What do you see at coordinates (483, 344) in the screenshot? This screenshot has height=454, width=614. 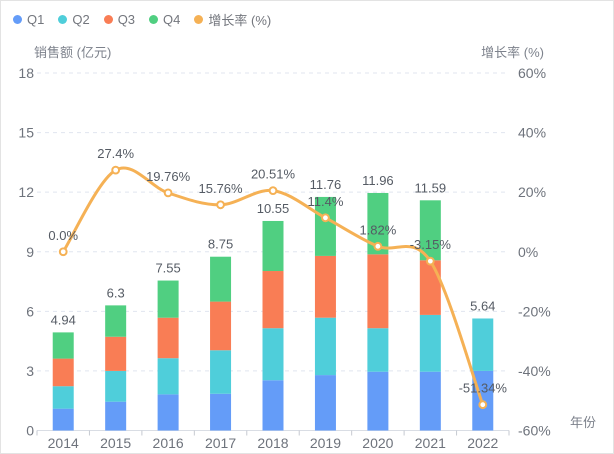 I see `bar-segment-q2-2022` at bounding box center [483, 344].